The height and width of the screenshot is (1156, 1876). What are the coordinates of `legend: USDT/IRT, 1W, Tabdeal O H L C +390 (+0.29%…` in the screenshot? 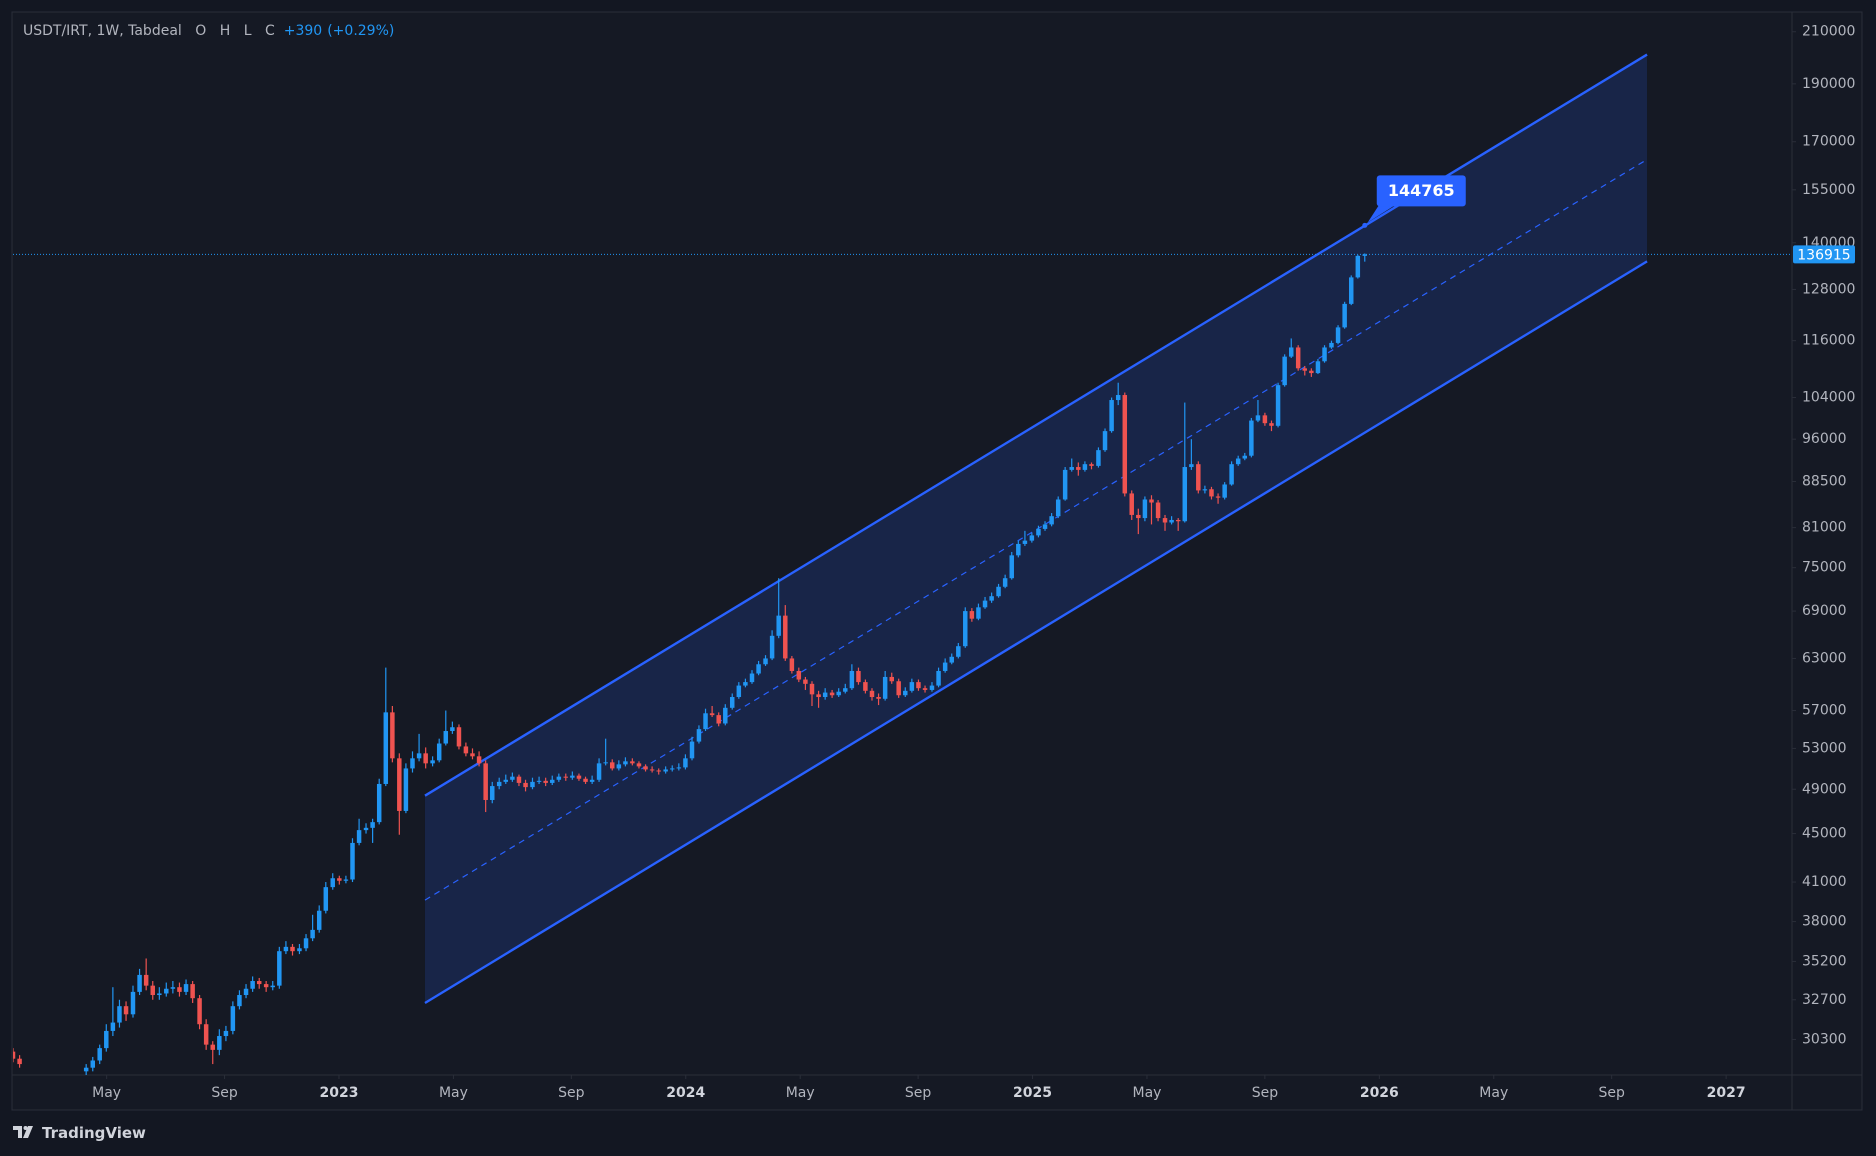 It's located at (213, 31).